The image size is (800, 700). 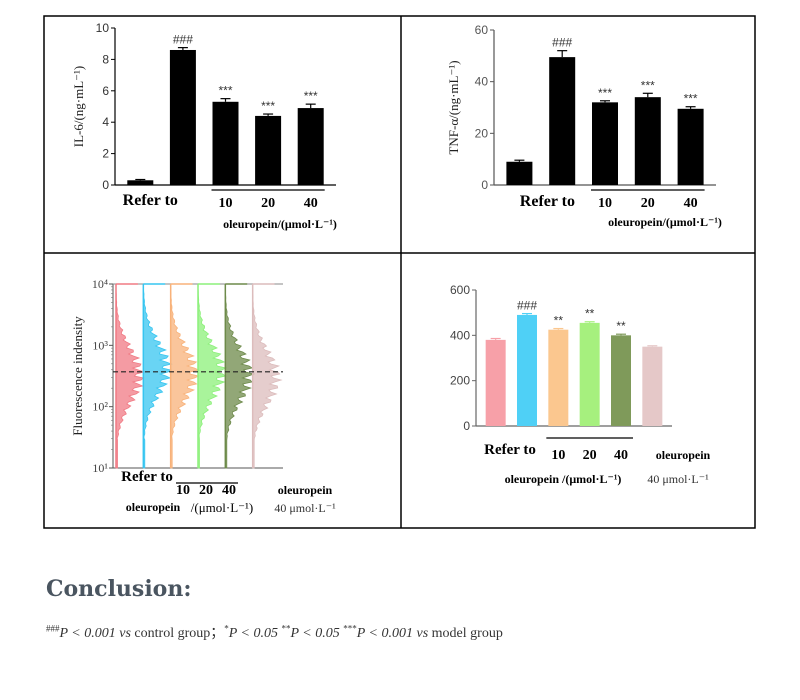 I want to click on y-tick-label: 8, so click(x=105, y=59).